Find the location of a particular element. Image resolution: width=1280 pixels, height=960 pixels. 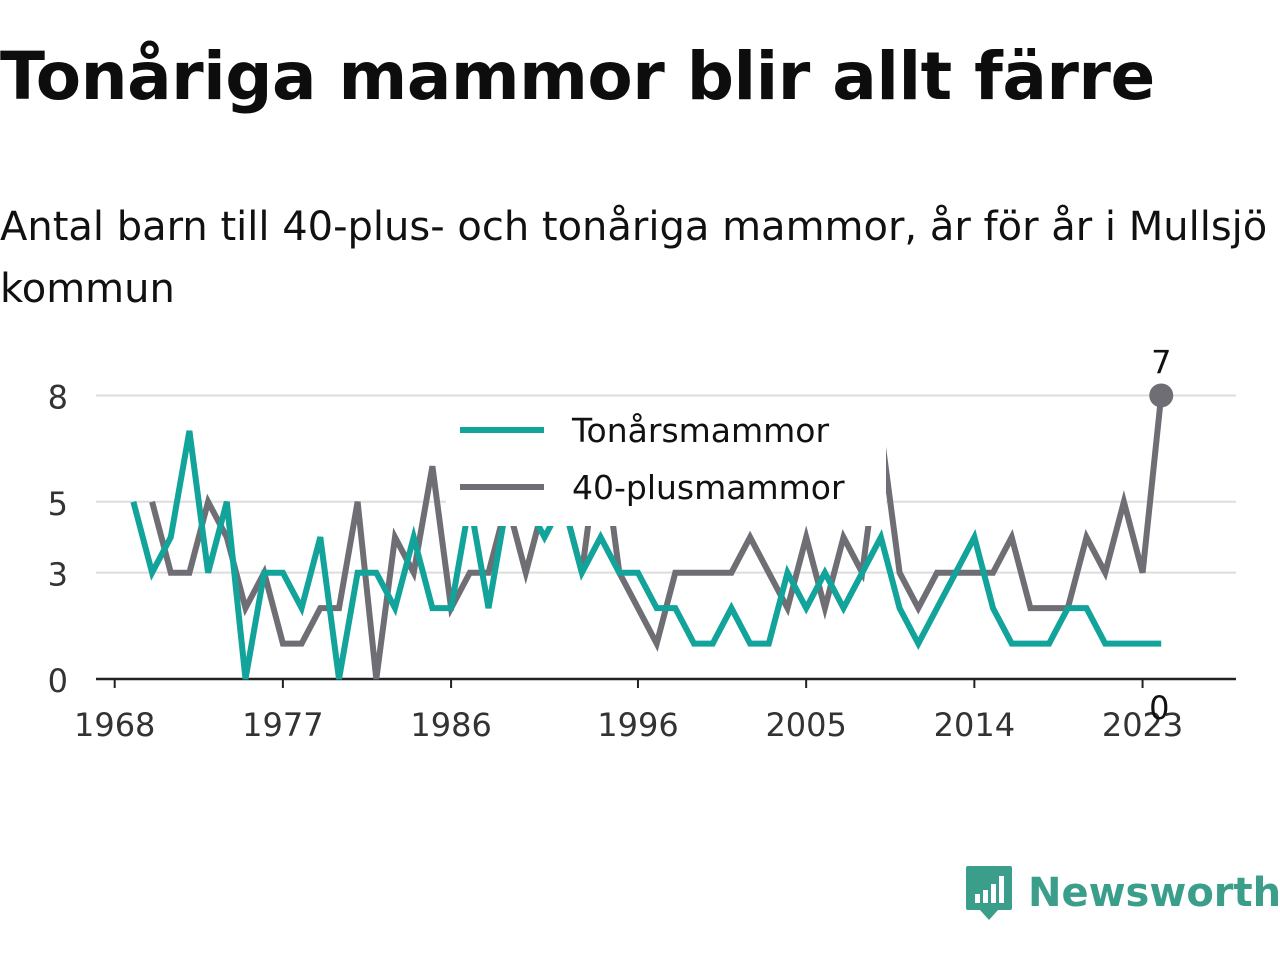

newsworthy-logo-icon is located at coordinates (989, 893).